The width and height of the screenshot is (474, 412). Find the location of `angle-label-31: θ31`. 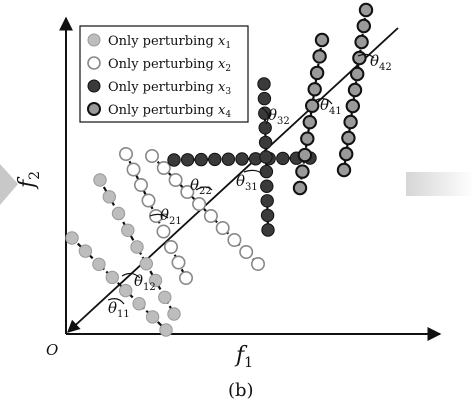

angle-label-31: θ31 is located at coordinates (247, 182).